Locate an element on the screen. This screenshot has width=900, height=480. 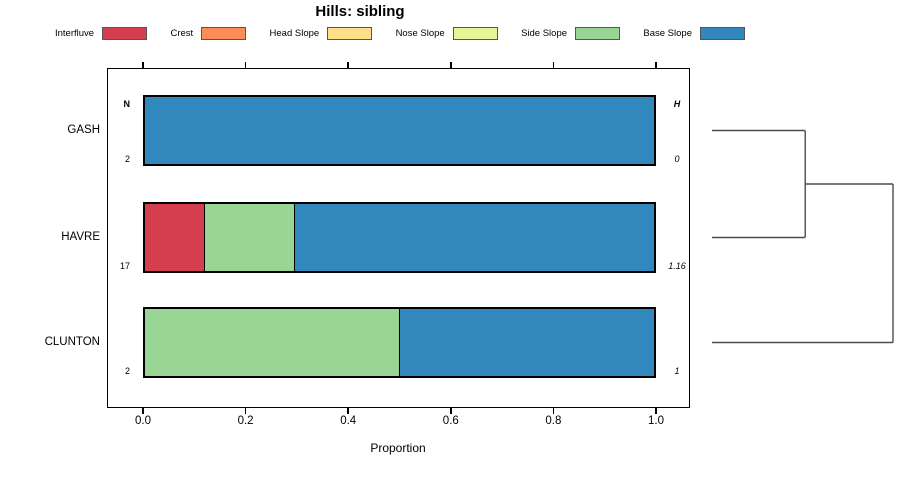
legend-item: Crest is located at coordinates (208, 33).